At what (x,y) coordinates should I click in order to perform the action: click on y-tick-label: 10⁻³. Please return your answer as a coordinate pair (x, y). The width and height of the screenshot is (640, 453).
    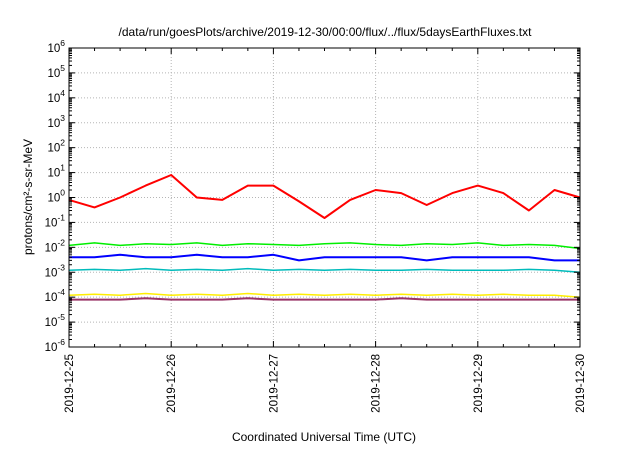
    Looking at the image, I should click on (55, 270).